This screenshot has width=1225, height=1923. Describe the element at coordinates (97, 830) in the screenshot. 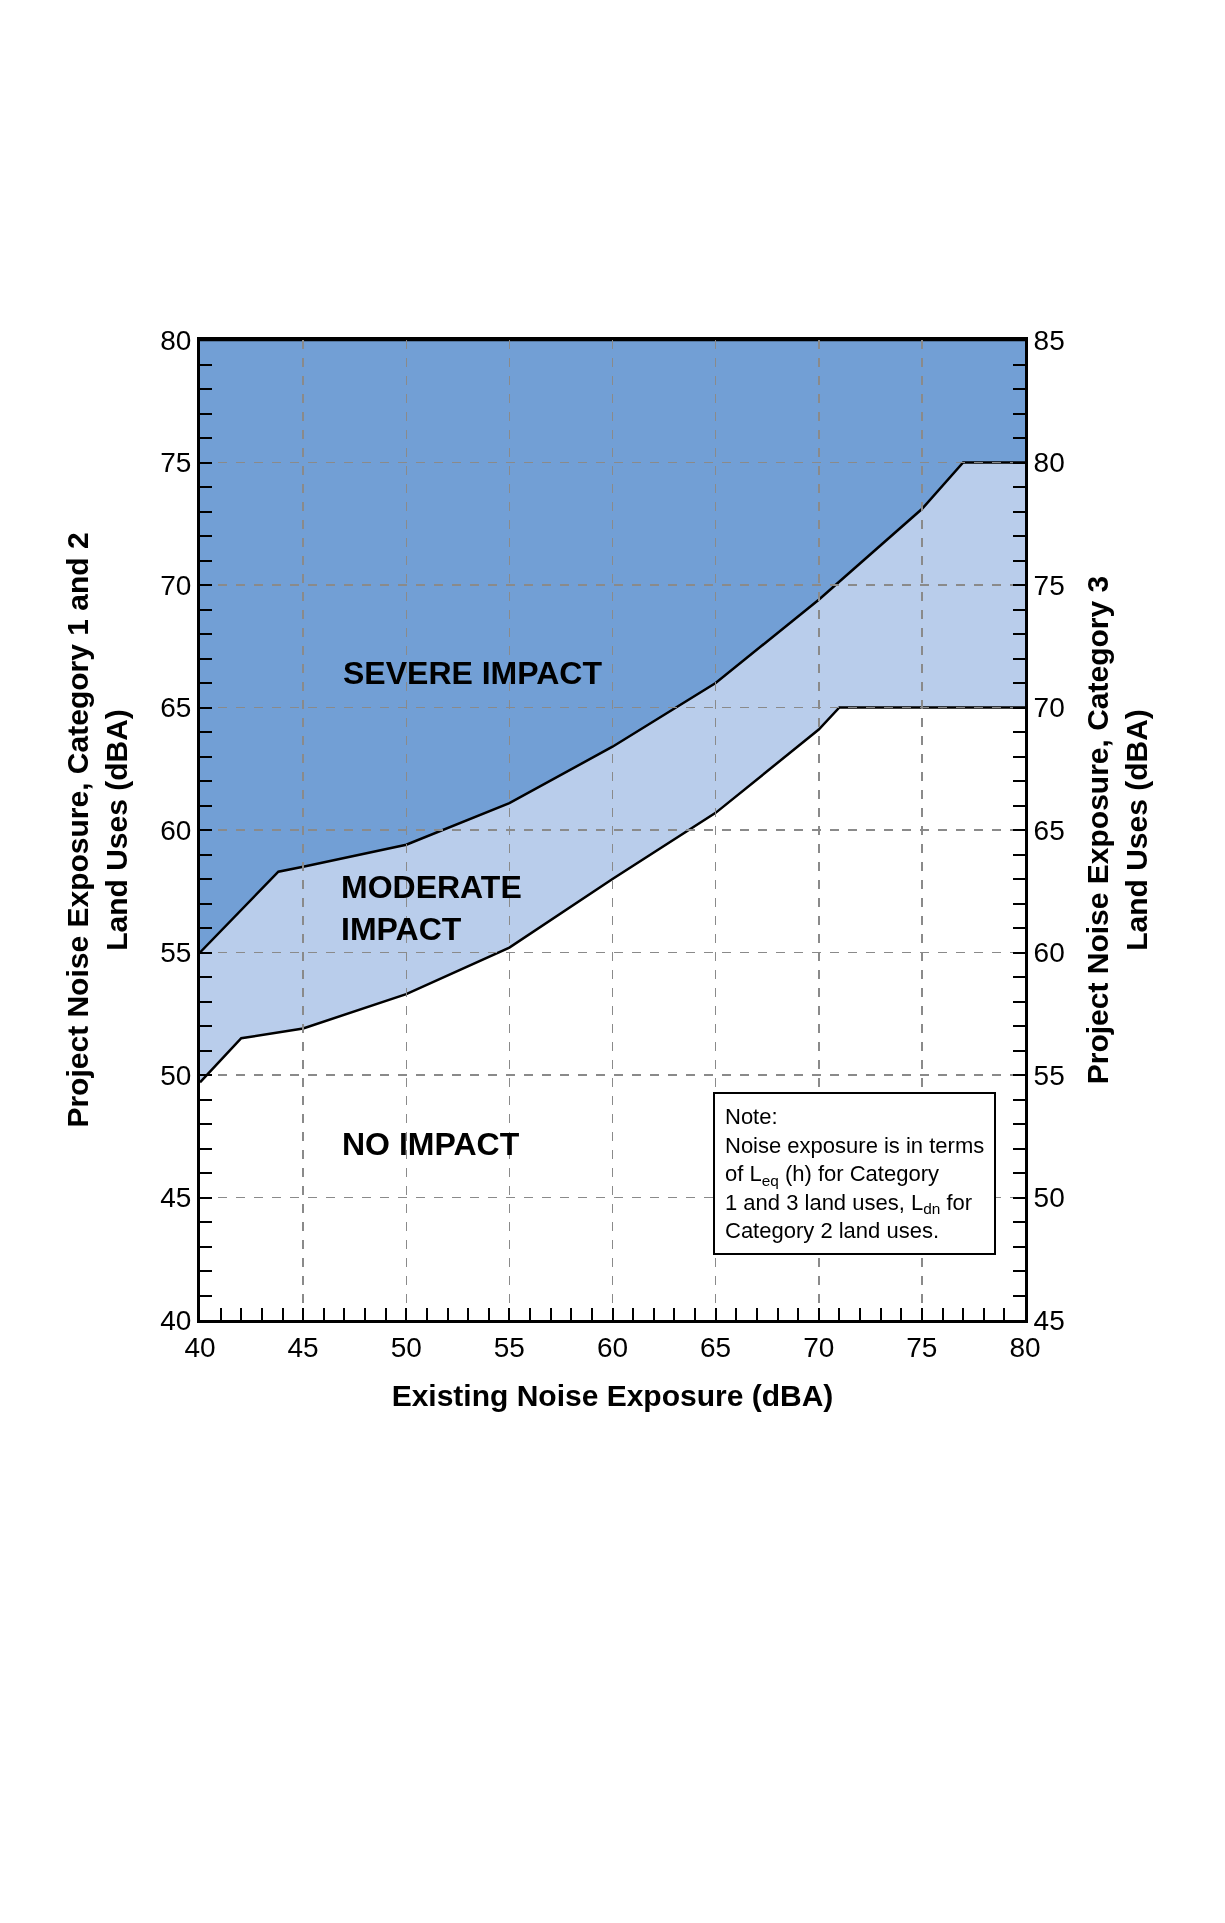

I see `y-axis-title: Project Noise Exposure, Category 1 and 2 Land Uses (dBA)` at that location.